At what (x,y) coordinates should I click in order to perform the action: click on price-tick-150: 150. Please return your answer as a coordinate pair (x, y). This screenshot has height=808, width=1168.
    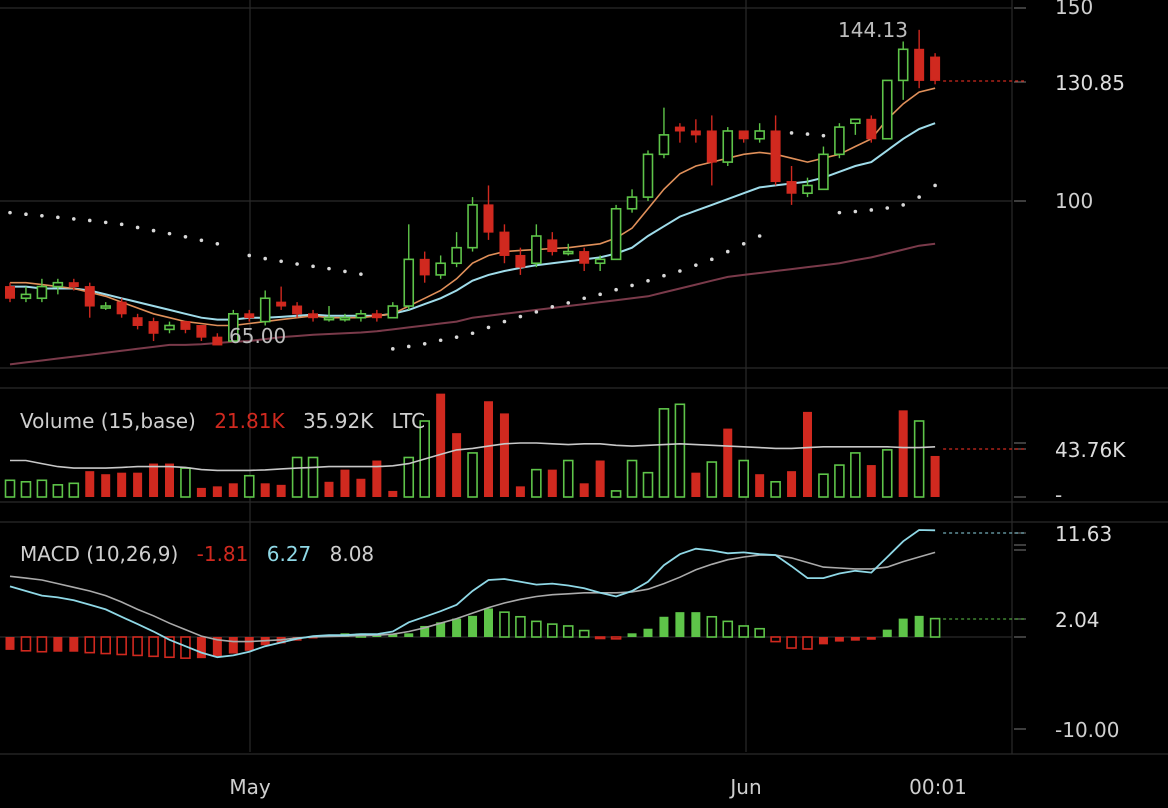
    Looking at the image, I should click on (1074, 9).